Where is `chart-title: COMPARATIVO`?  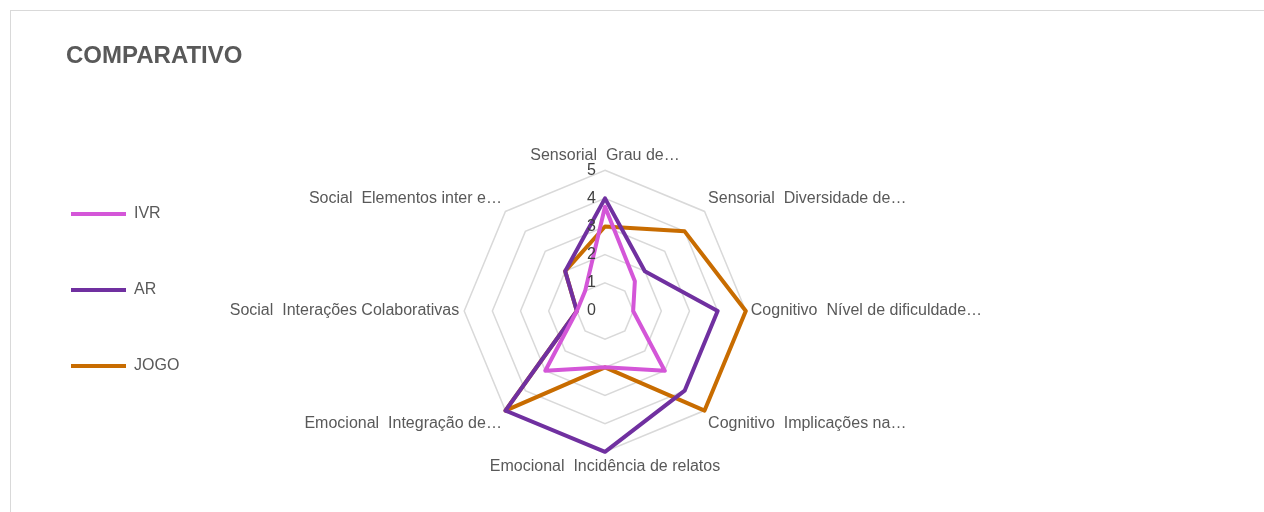
chart-title: COMPARATIVO is located at coordinates (154, 55).